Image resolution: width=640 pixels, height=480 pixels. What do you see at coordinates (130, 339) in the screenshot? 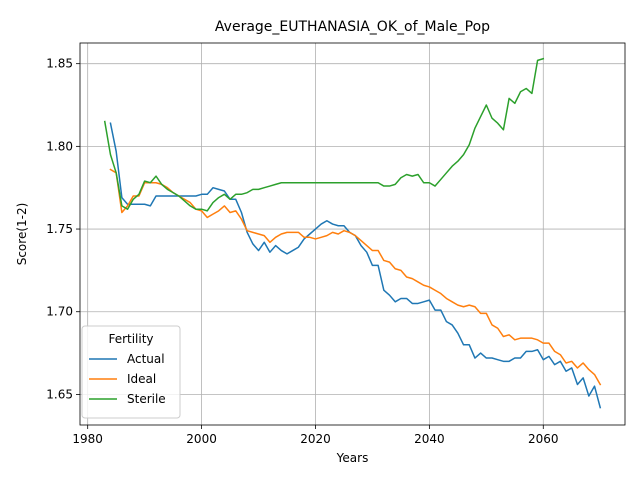
I see `legend-title: Fertility` at bounding box center [130, 339].